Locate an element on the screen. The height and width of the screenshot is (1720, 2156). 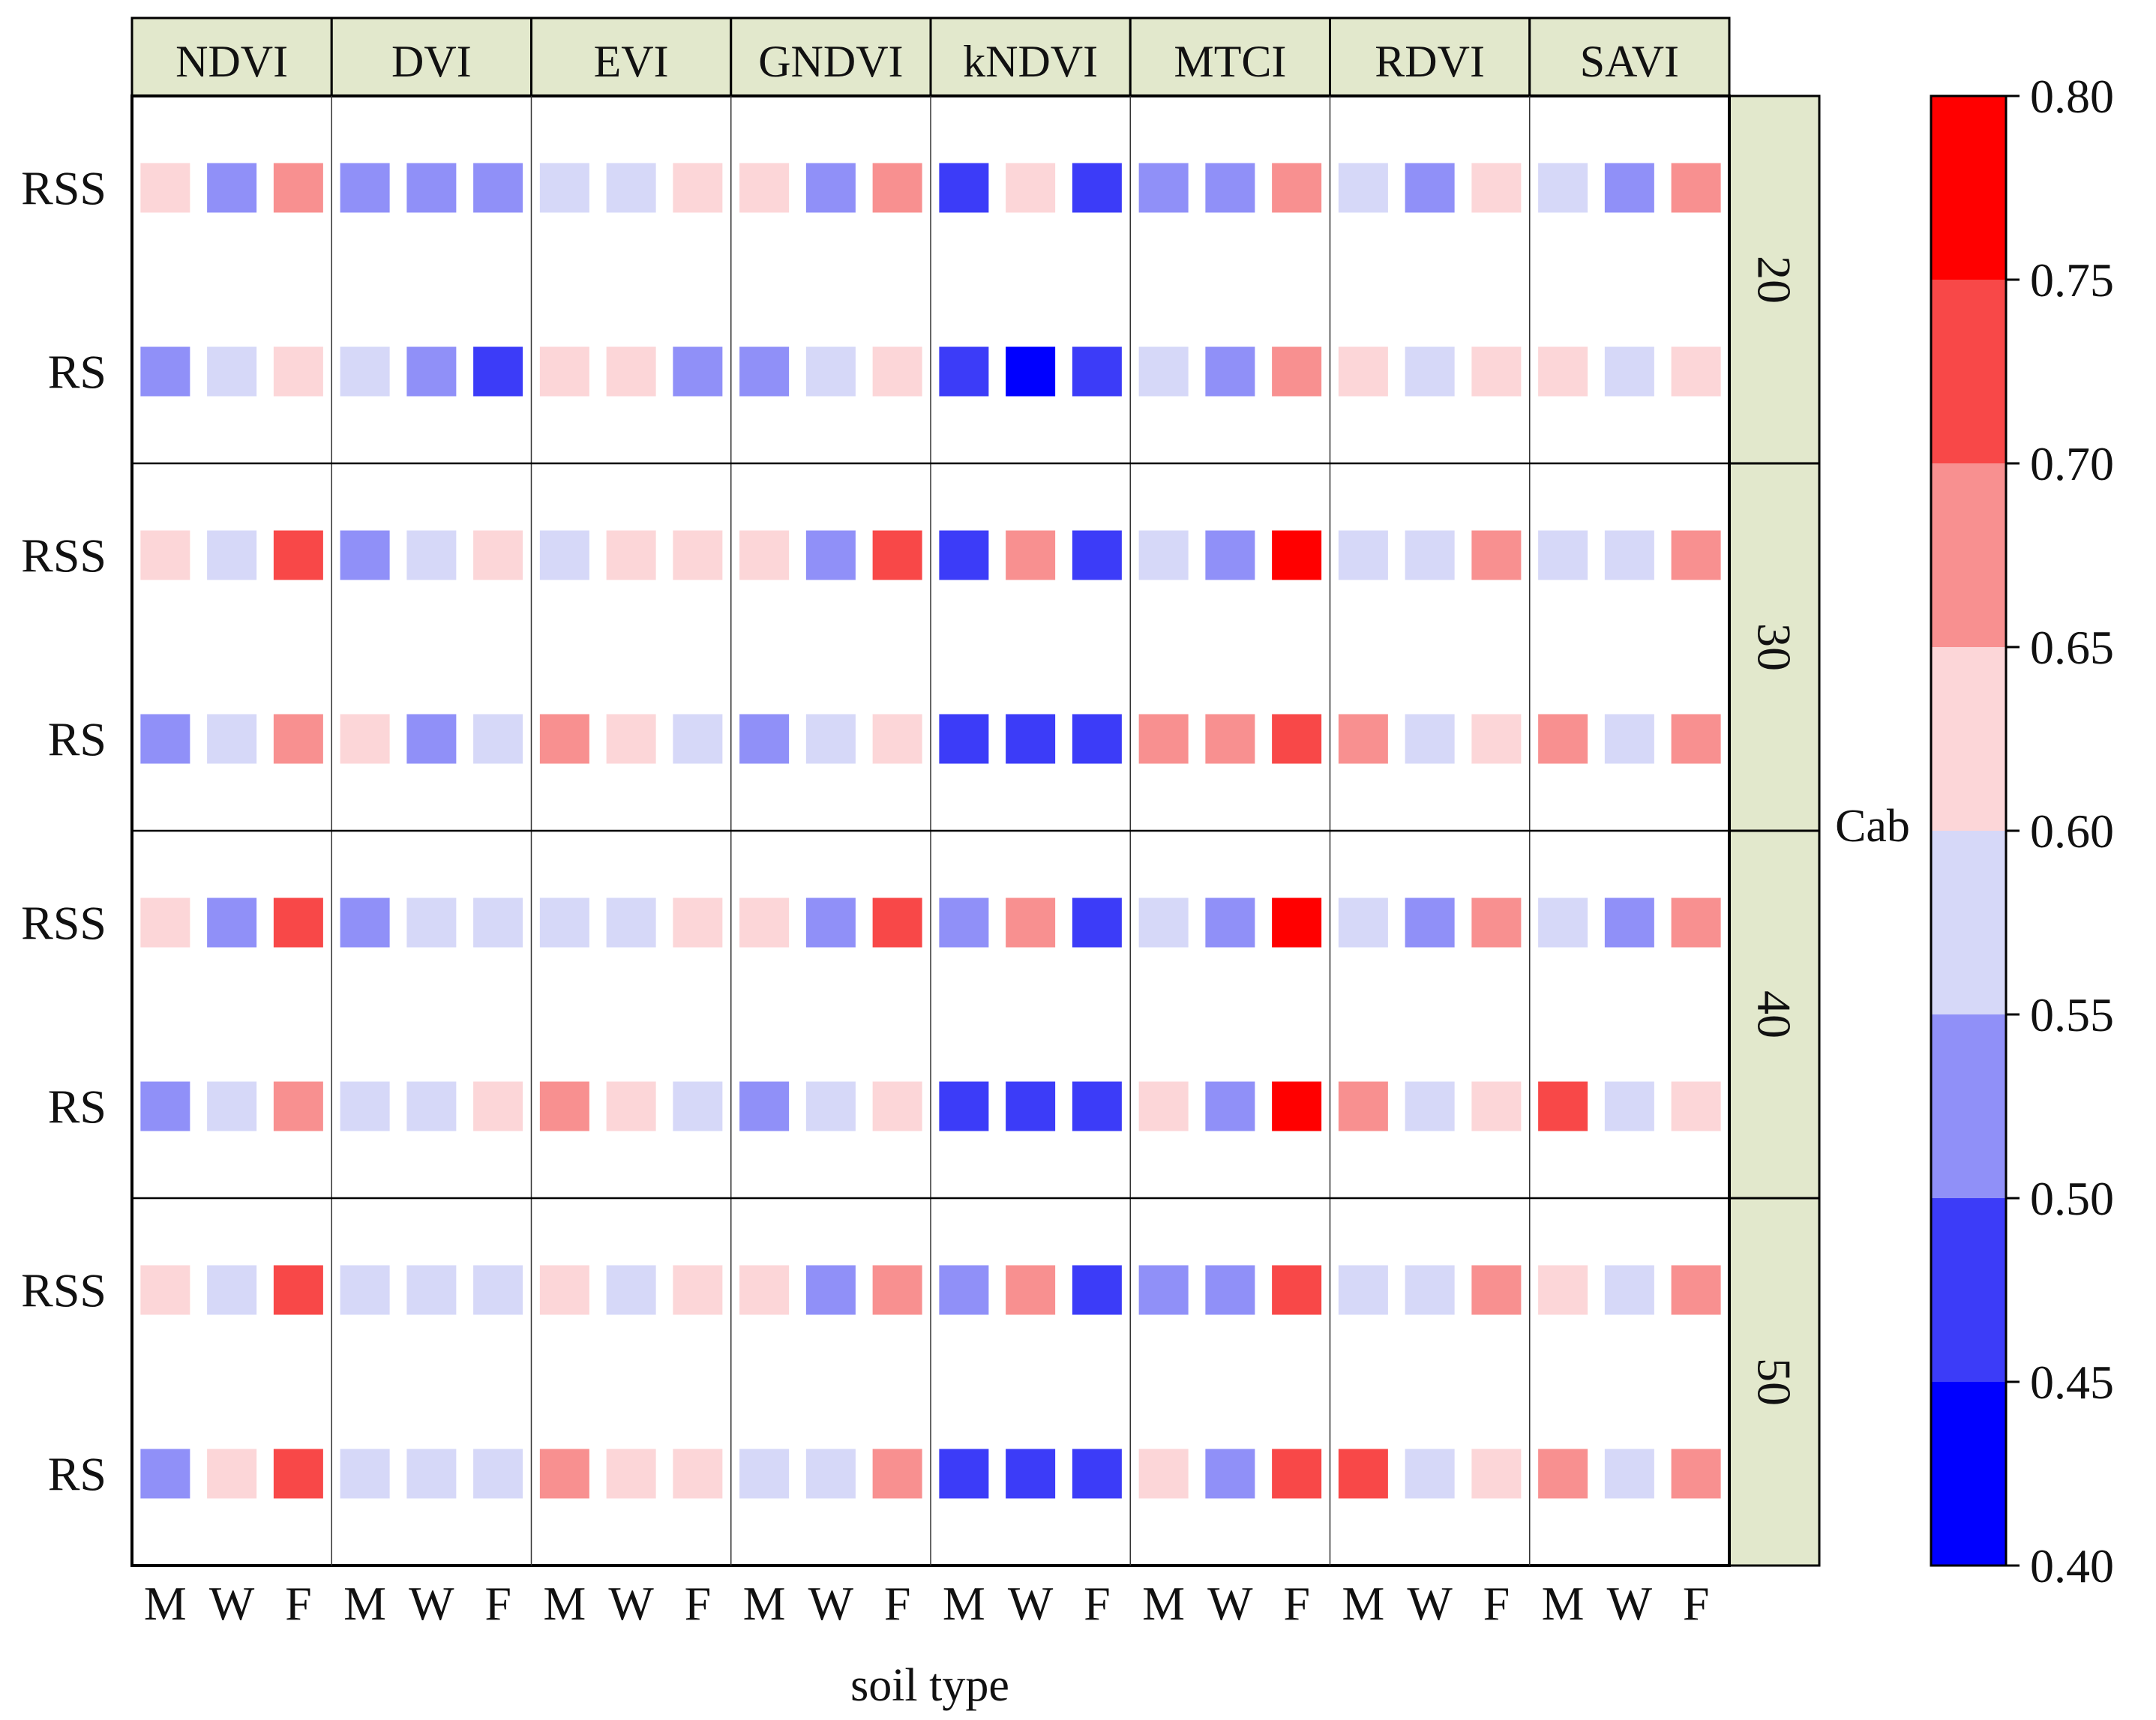
cell-evi-F-rss-cab50 is located at coordinates (698, 1290).